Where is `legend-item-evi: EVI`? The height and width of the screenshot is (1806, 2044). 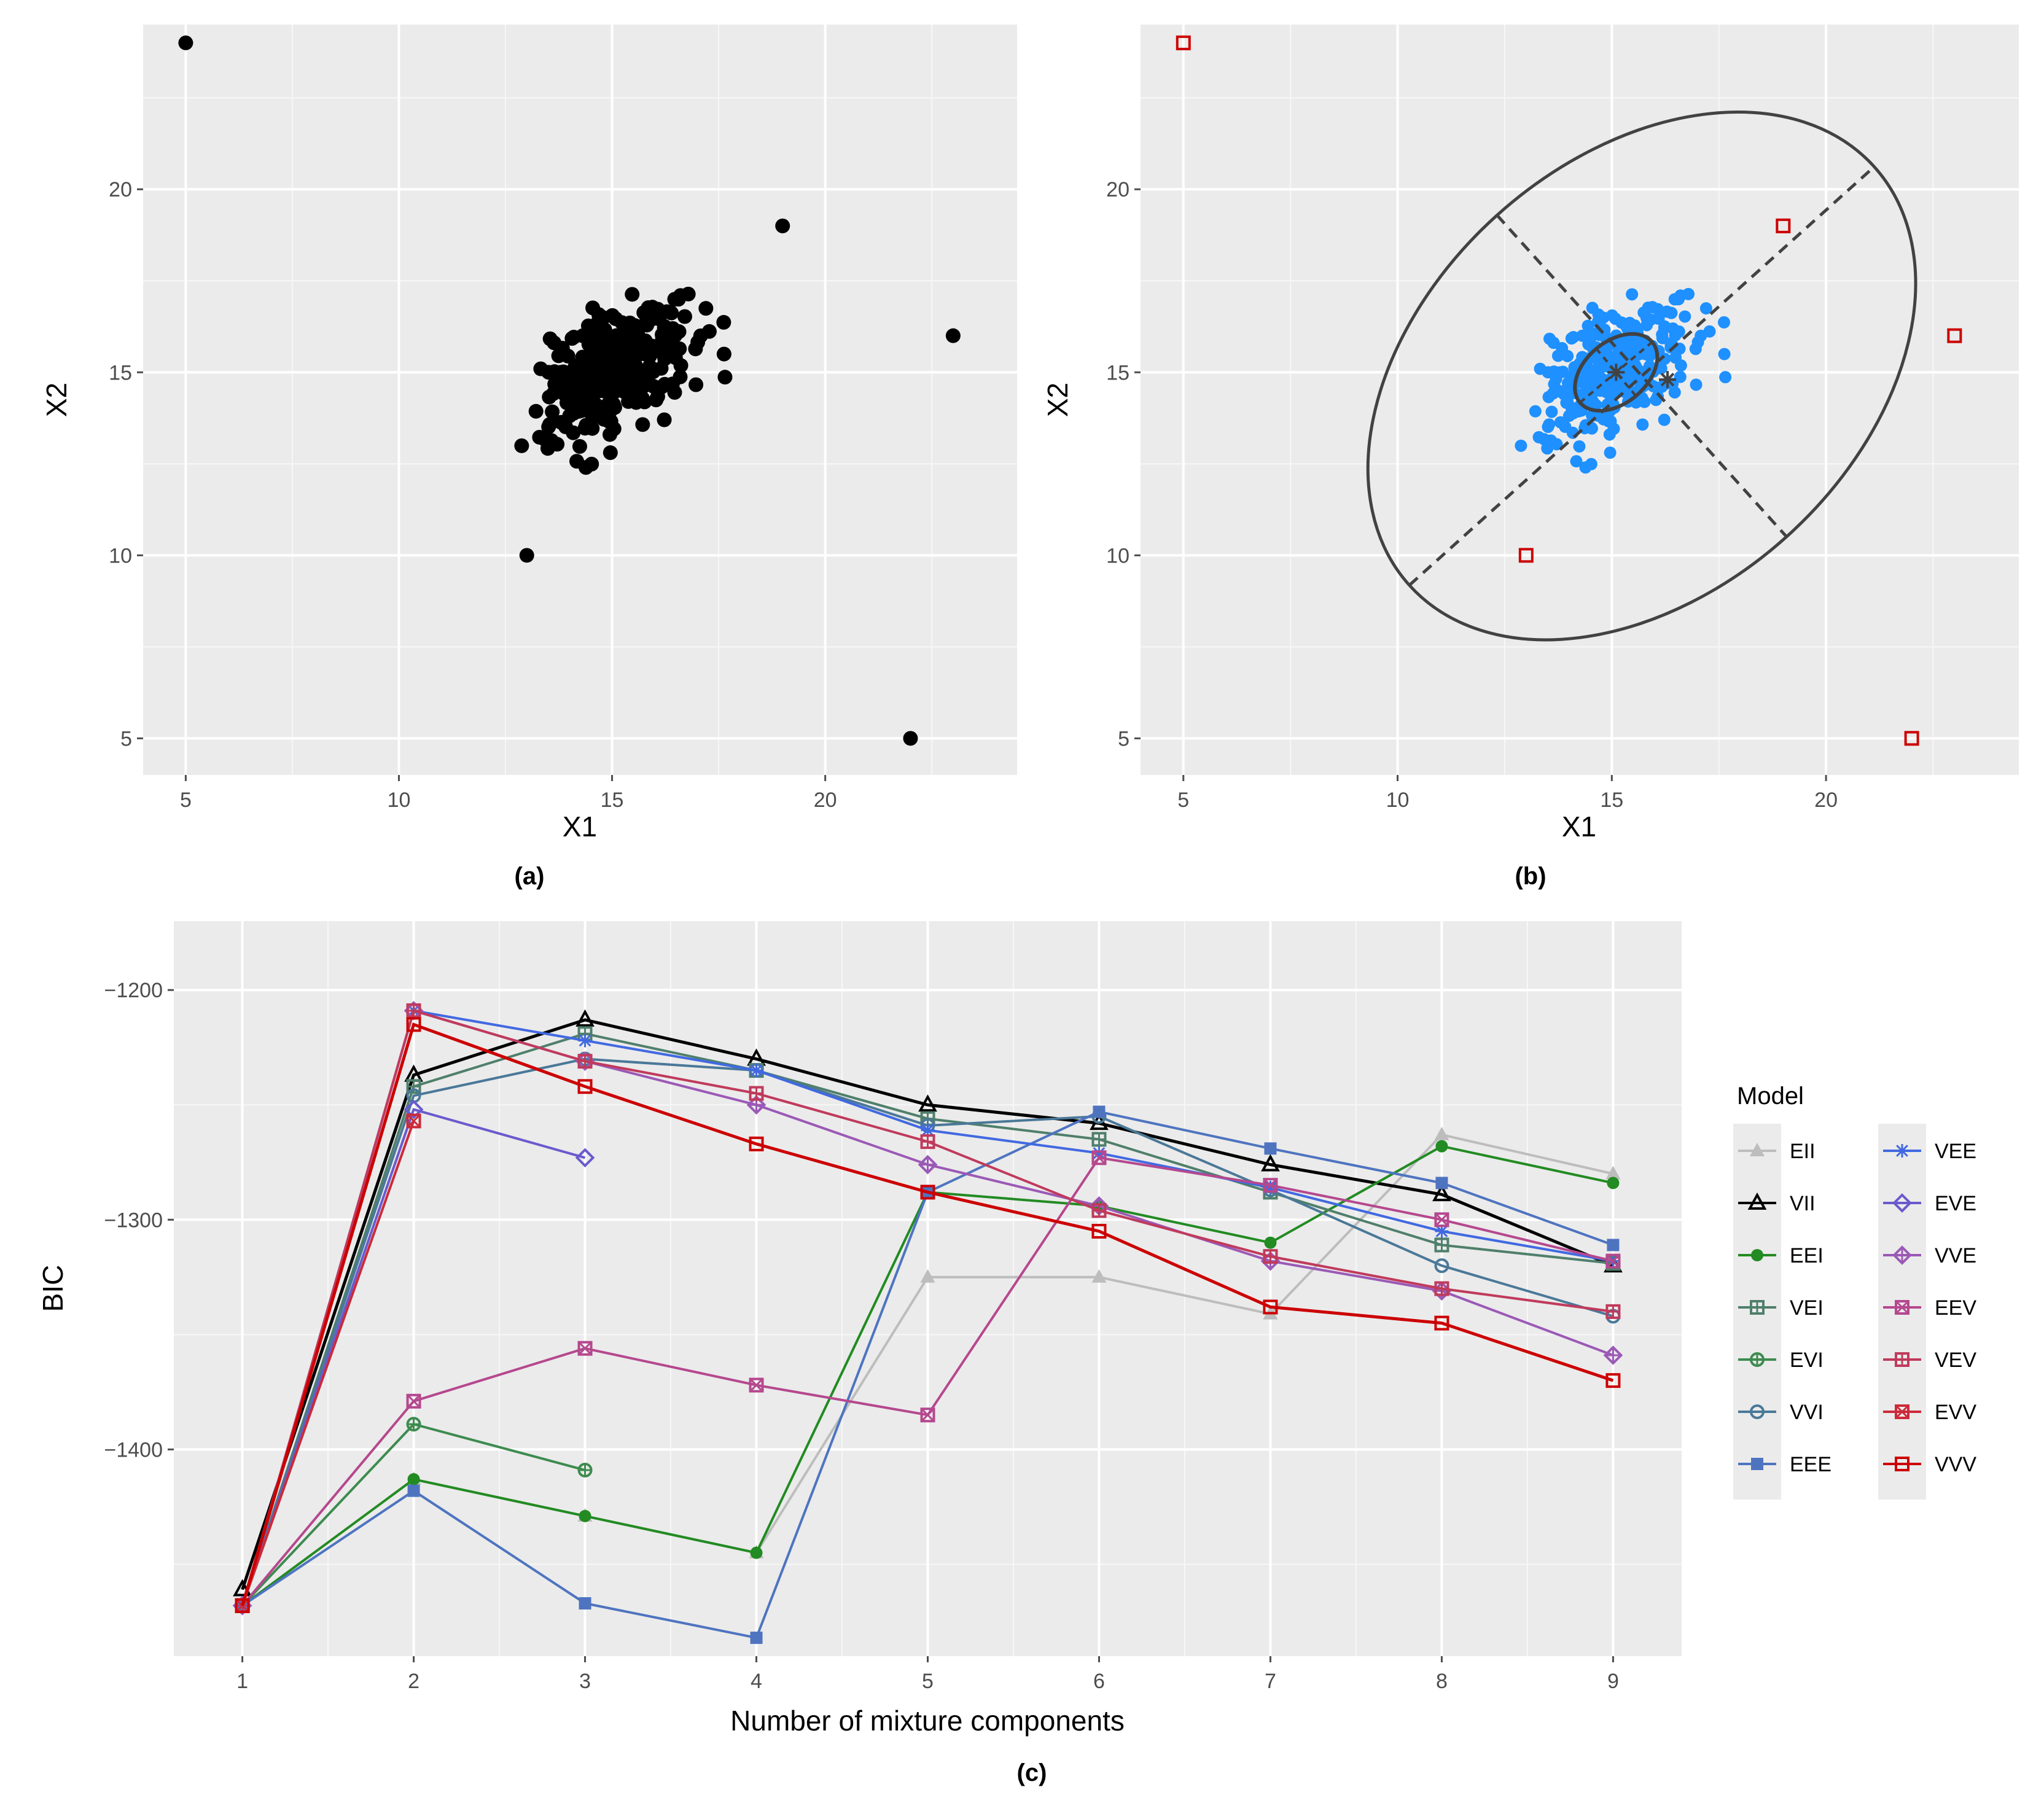 legend-item-evi: EVI is located at coordinates (1781, 1361).